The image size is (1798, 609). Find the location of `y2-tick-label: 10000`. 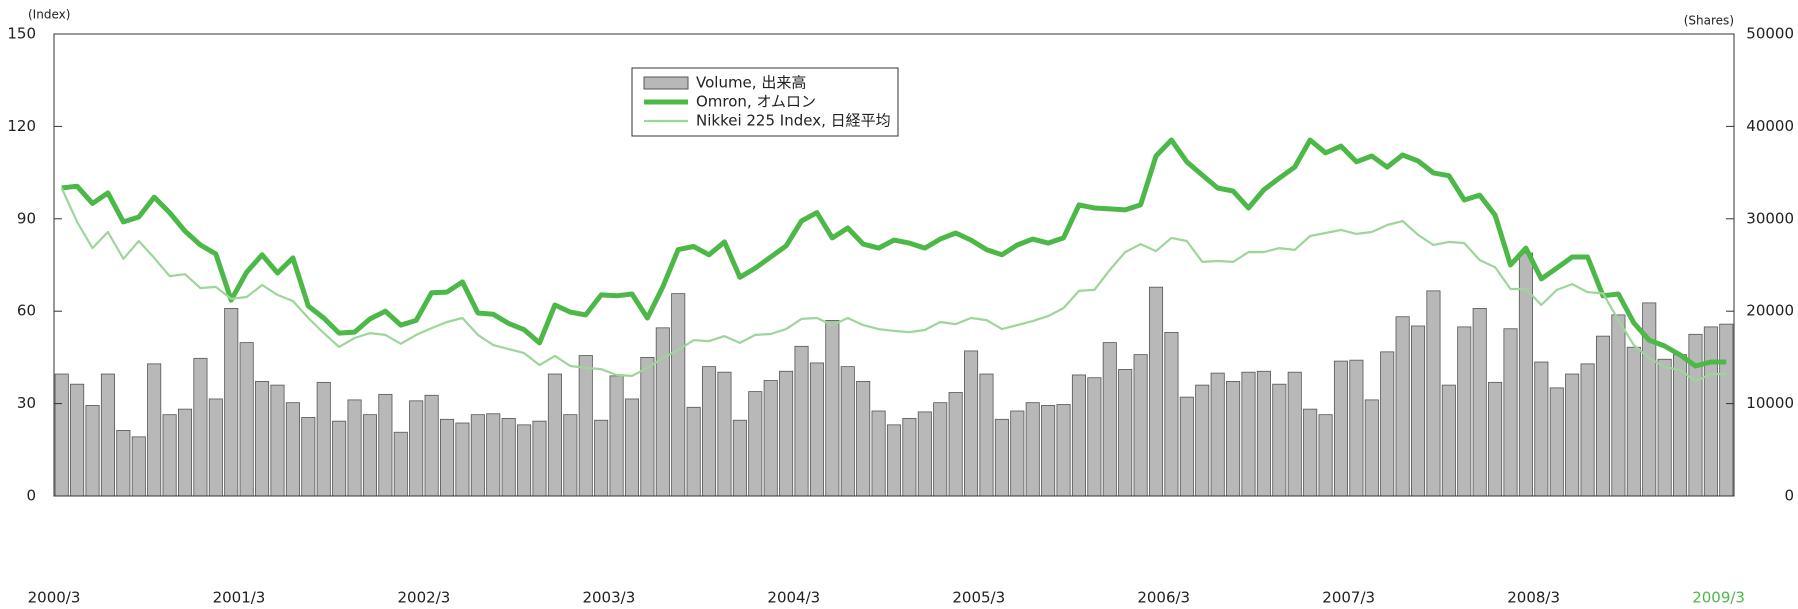

y2-tick-label: 10000 is located at coordinates (1770, 403).